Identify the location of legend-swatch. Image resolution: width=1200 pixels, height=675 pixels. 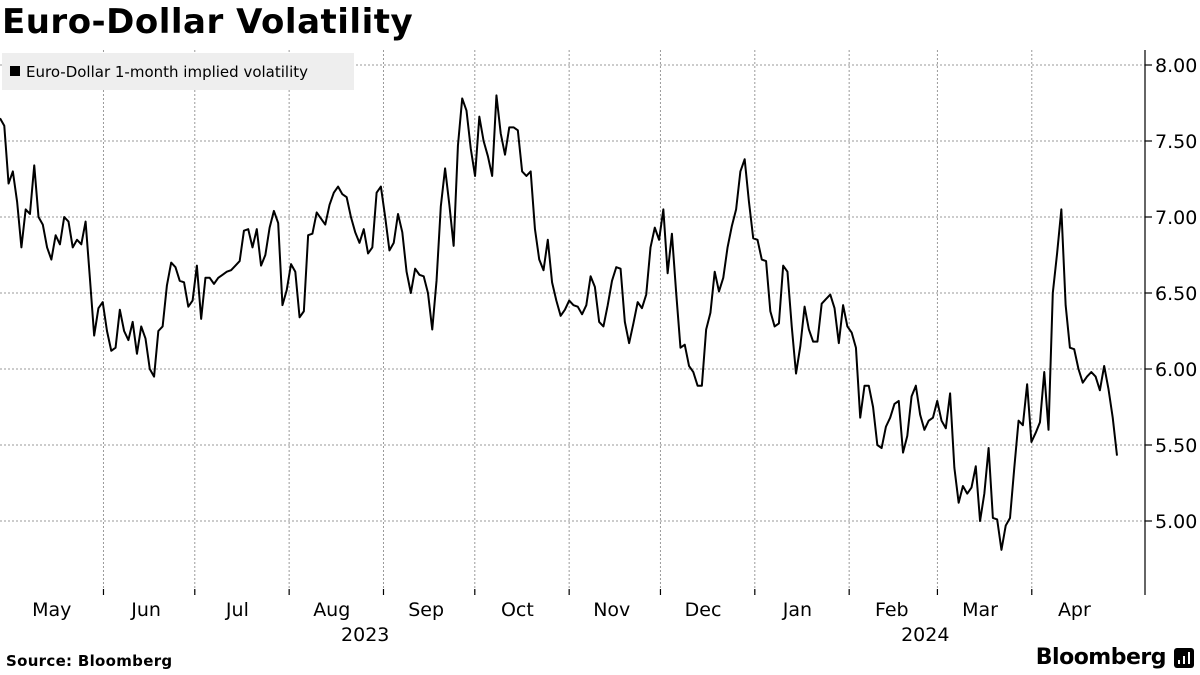
(15, 71).